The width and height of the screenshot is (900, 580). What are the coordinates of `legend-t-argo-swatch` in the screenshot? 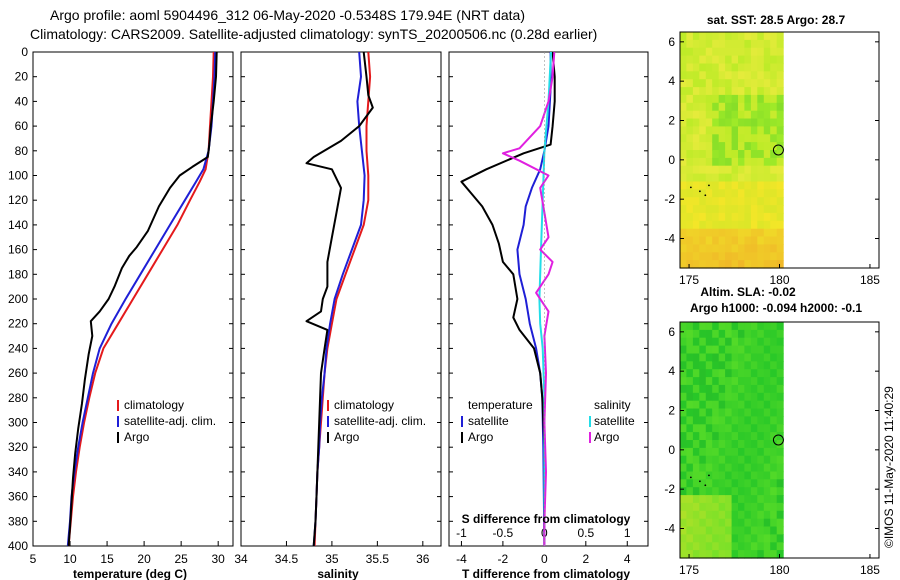 It's located at (462, 437).